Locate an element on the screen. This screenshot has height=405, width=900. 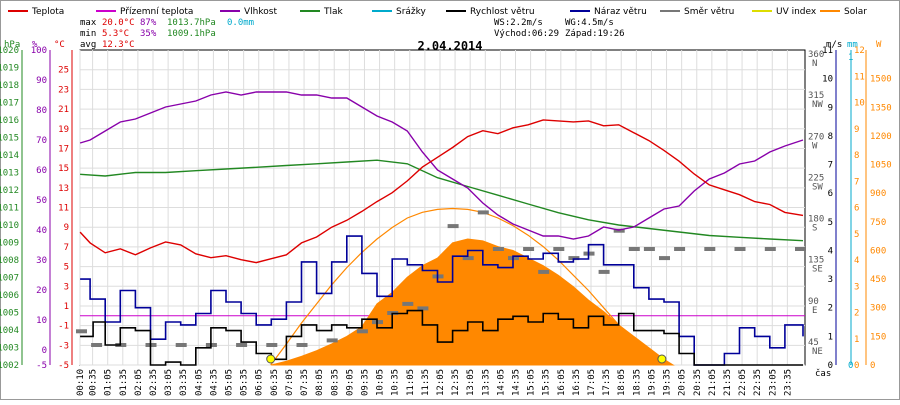
axis-ms-tick-6: 6 is located at coordinates (830, 194).